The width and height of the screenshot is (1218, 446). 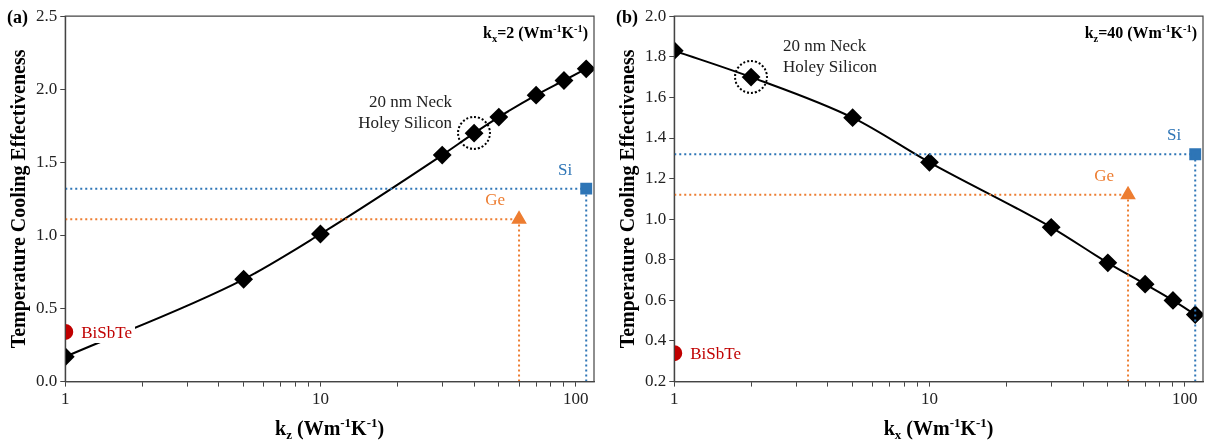 I want to click on chart-title: (b), so click(x=627, y=17).